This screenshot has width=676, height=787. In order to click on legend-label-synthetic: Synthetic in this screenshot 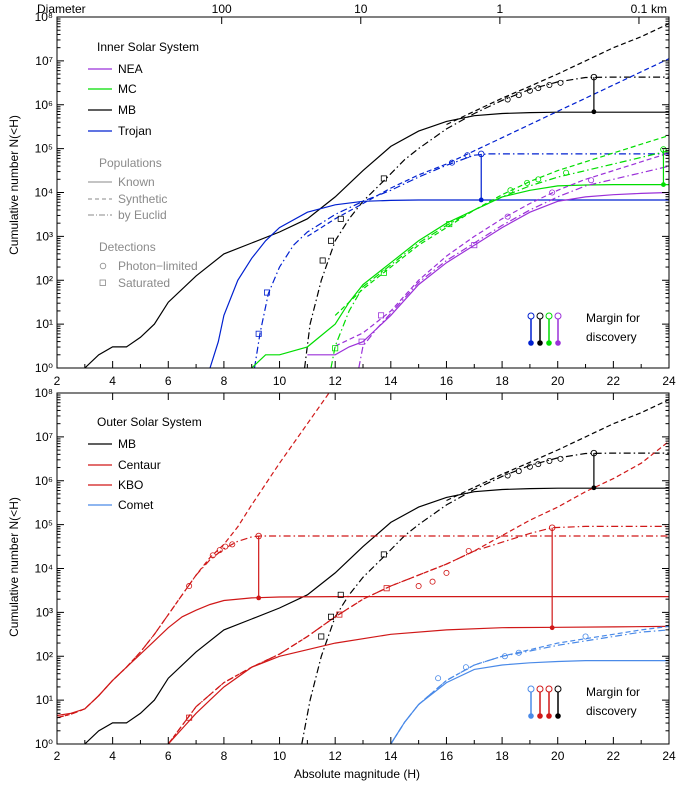, I will do `click(142, 199)`.